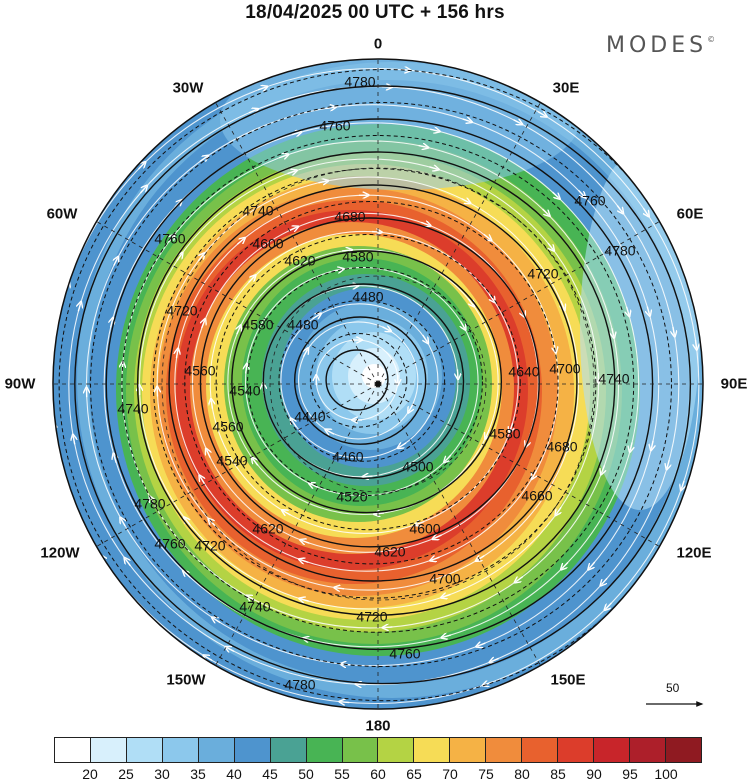  Describe the element at coordinates (375, 774) in the screenshot. I see `legend-ticks: 20 25 30 35 40 45 50 55 60 65 70 75 80 85 90 95 100` at that location.